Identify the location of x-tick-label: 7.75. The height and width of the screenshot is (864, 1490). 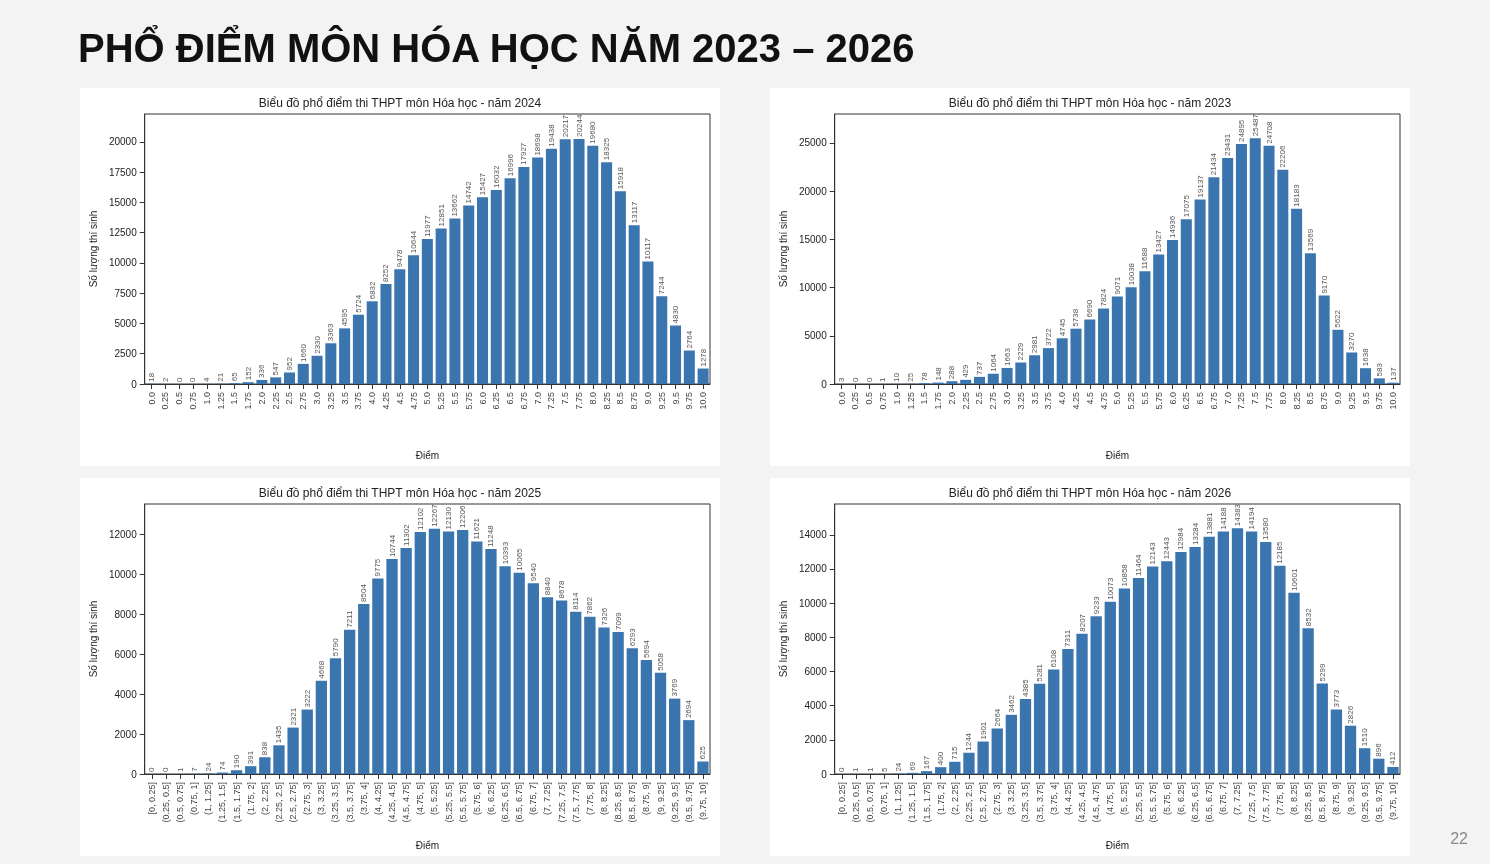
(1269, 401).